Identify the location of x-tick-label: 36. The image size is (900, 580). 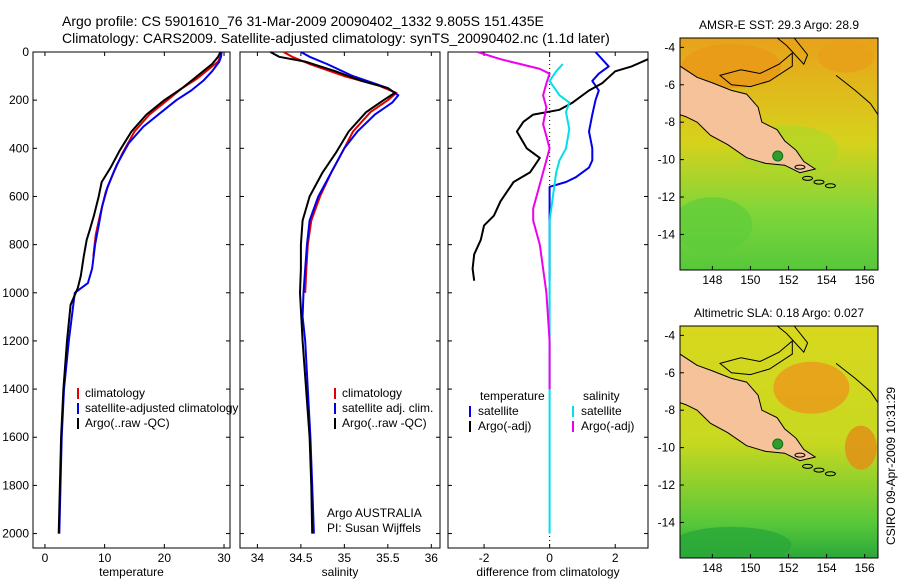
(432, 558).